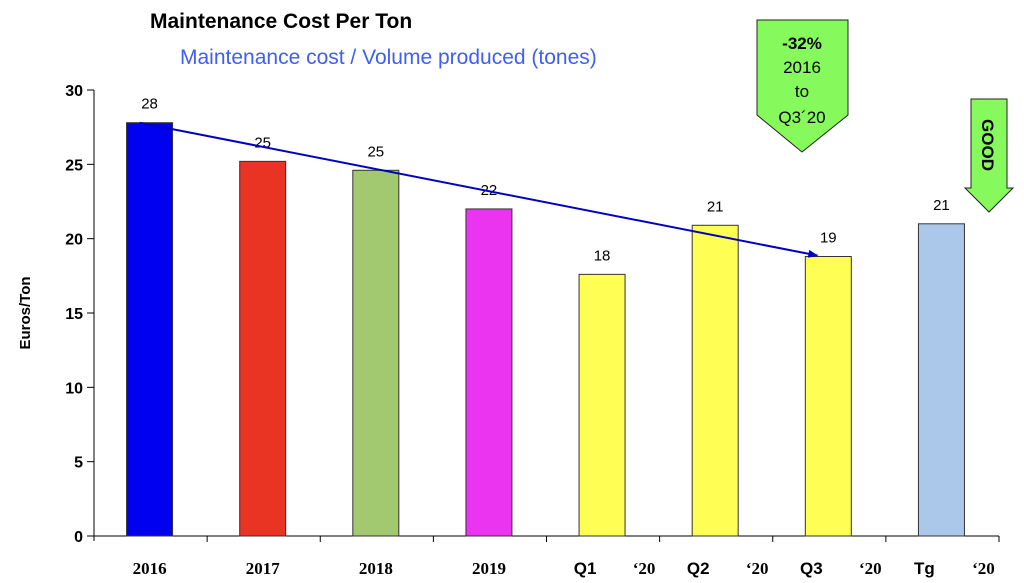  I want to click on bar-q1, so click(602, 405).